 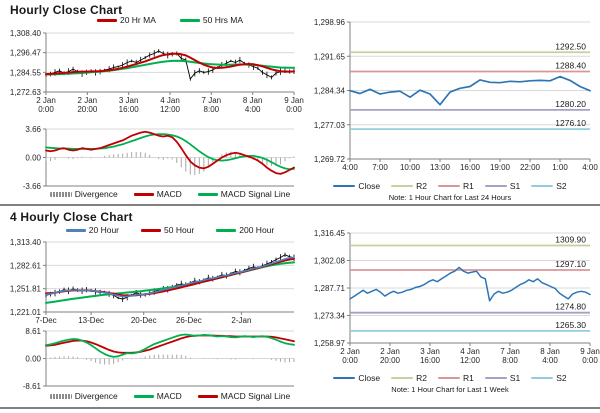 I want to click on day-pivot-legend: Close R2 R1 S1 S2, so click(x=450, y=186).